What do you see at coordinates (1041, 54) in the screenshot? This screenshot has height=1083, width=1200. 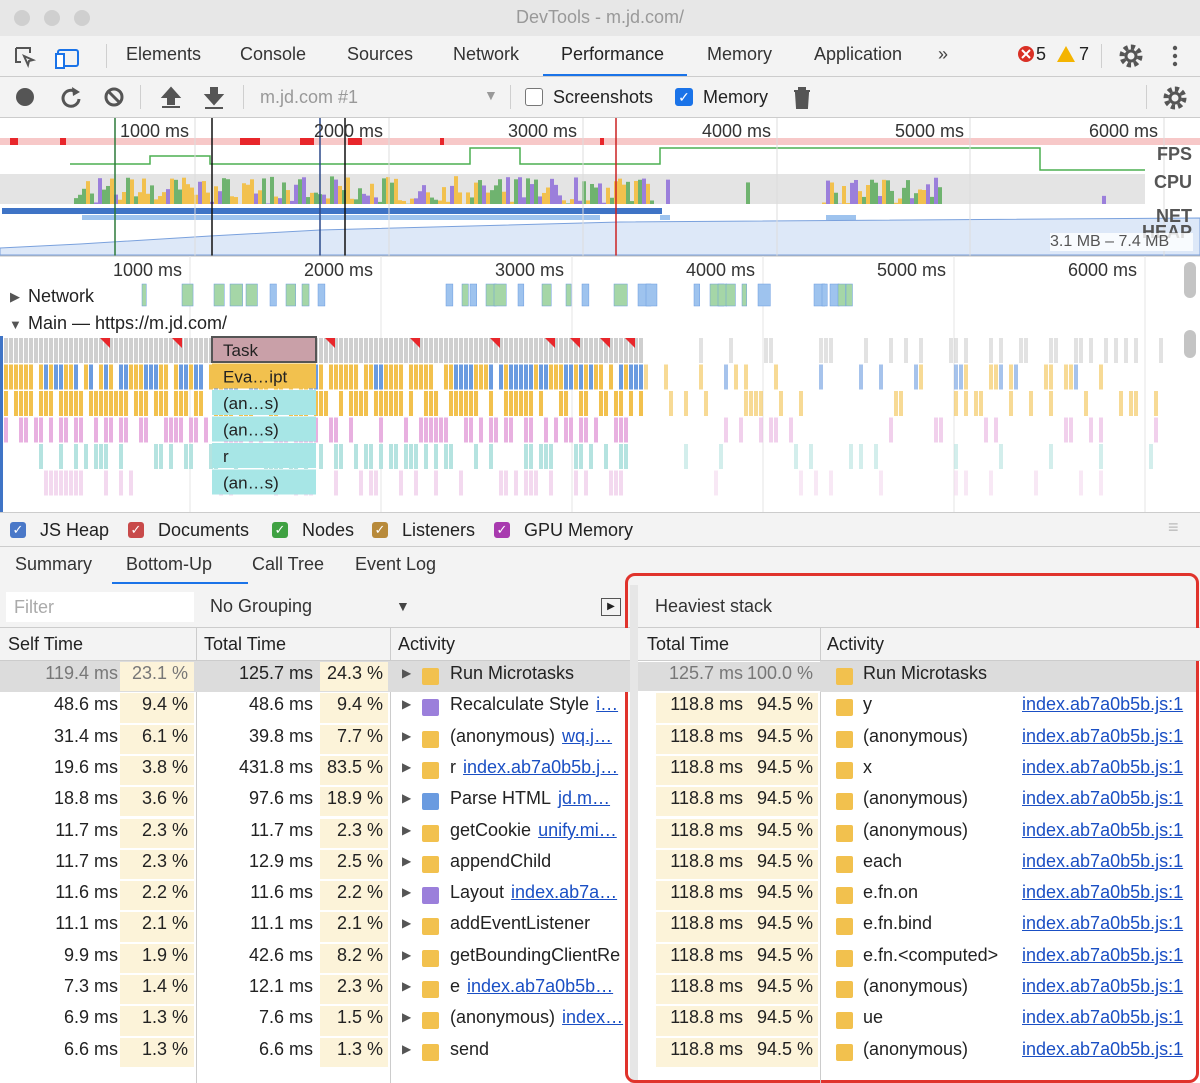 I see `error-count: 5` at bounding box center [1041, 54].